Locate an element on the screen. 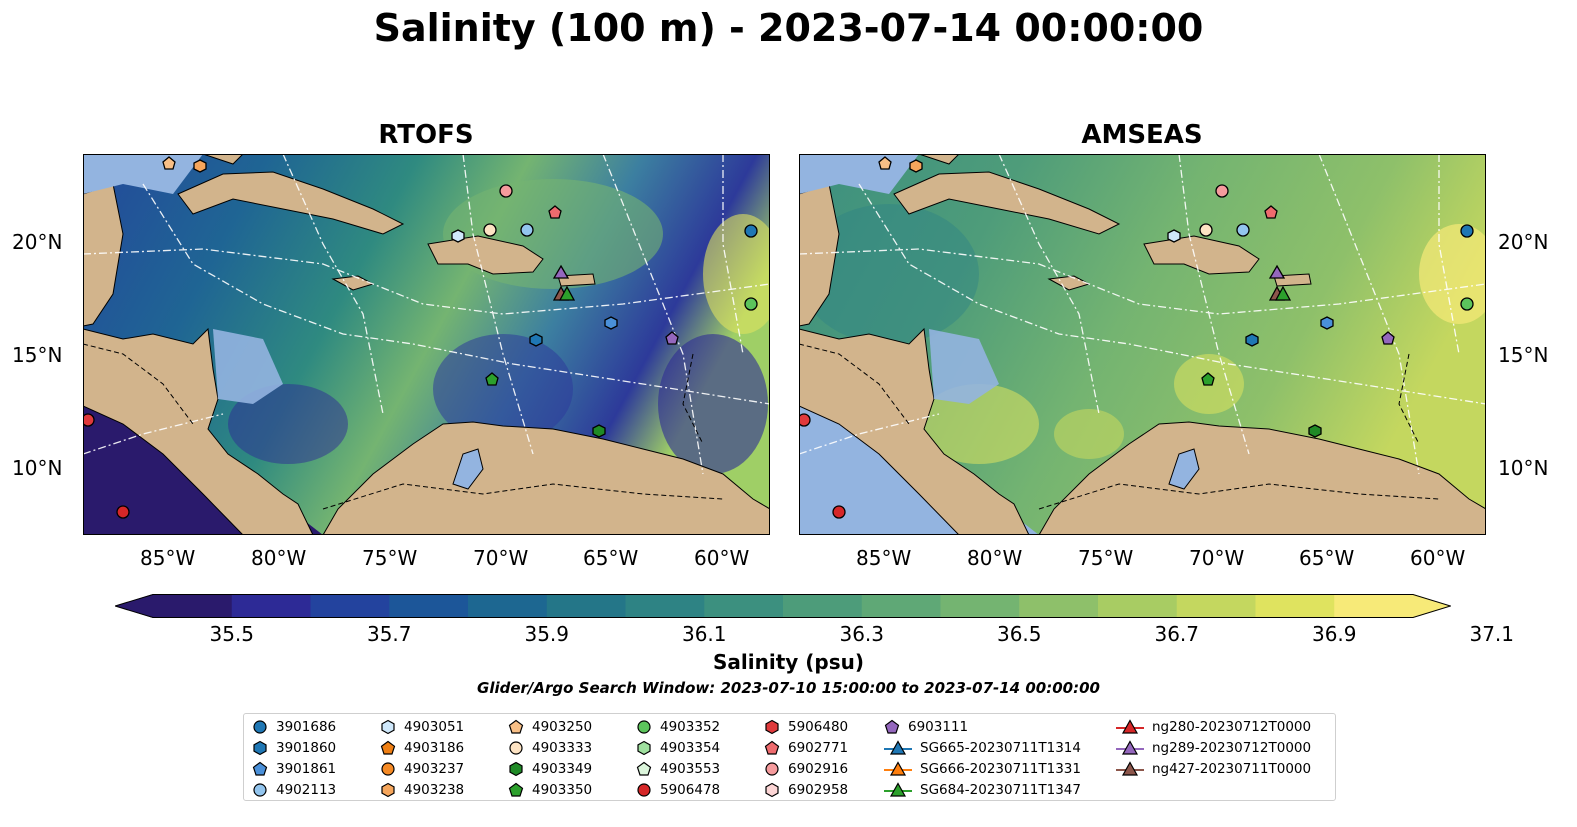  colorbar-tick-label: 37.1 is located at coordinates (1492, 634).